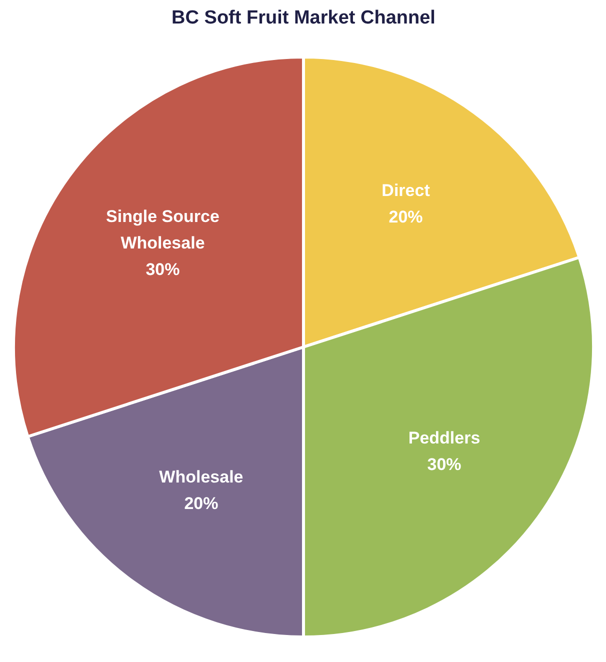 The image size is (606, 662). Describe the element at coordinates (444, 438) in the screenshot. I see `slice-label: Peddlers` at that location.